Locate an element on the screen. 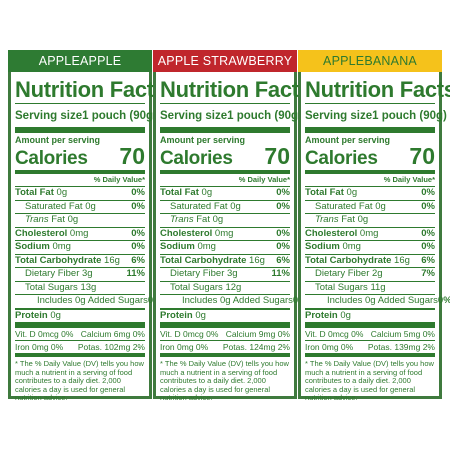 This screenshot has width=450, height=450. vitamin-row-2: Iron 0mg 0% Potas. 139mg 2% is located at coordinates (370, 347).